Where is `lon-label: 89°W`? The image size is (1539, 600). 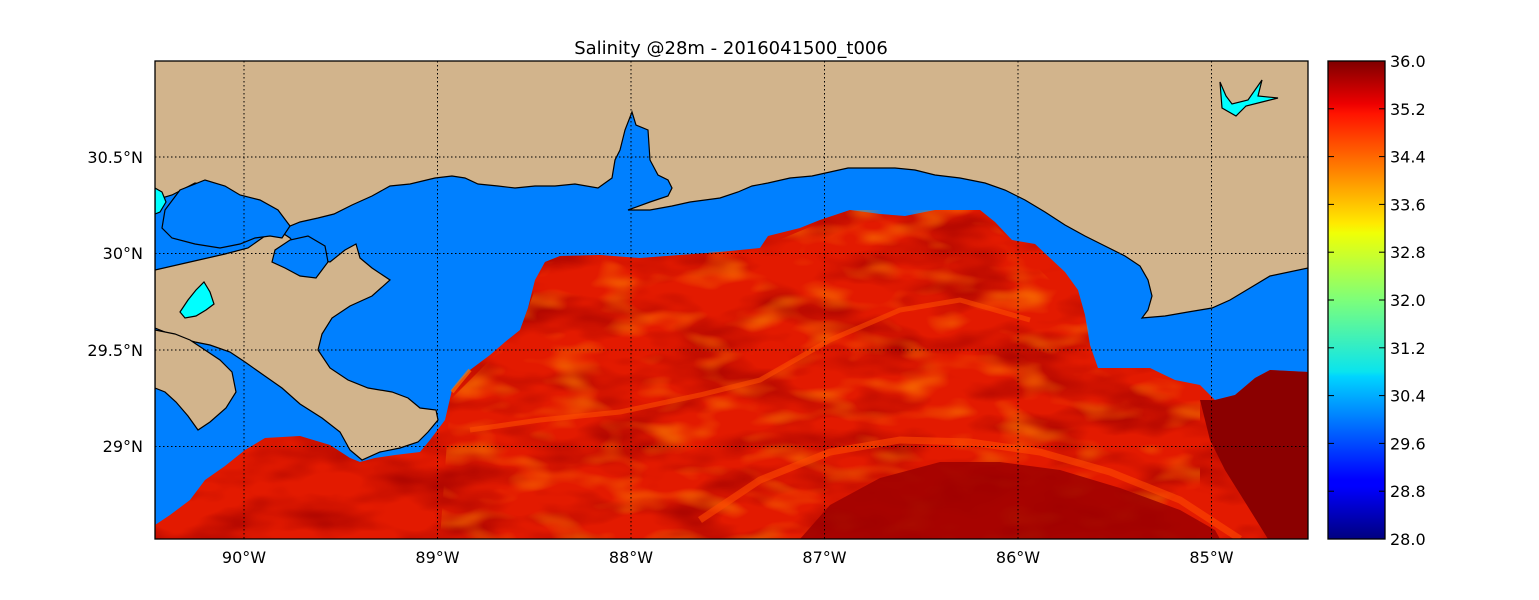
lon-label: 89°W is located at coordinates (437, 557).